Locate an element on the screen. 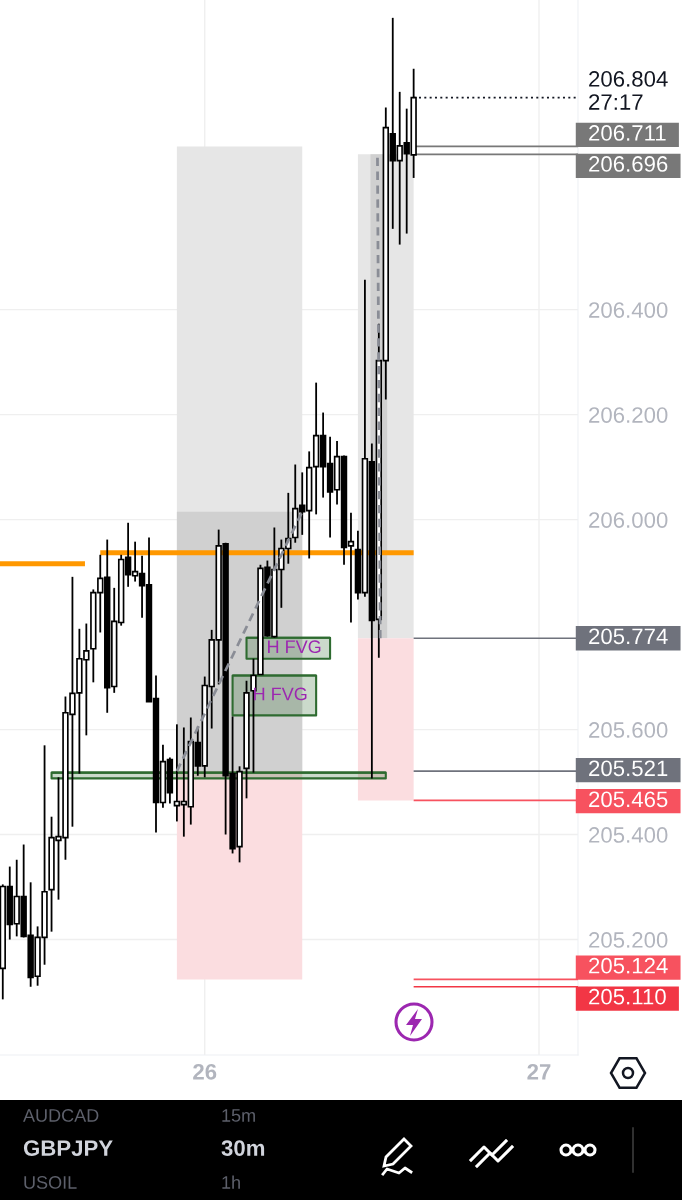  ref-line-label: 206.696 is located at coordinates (628, 164).